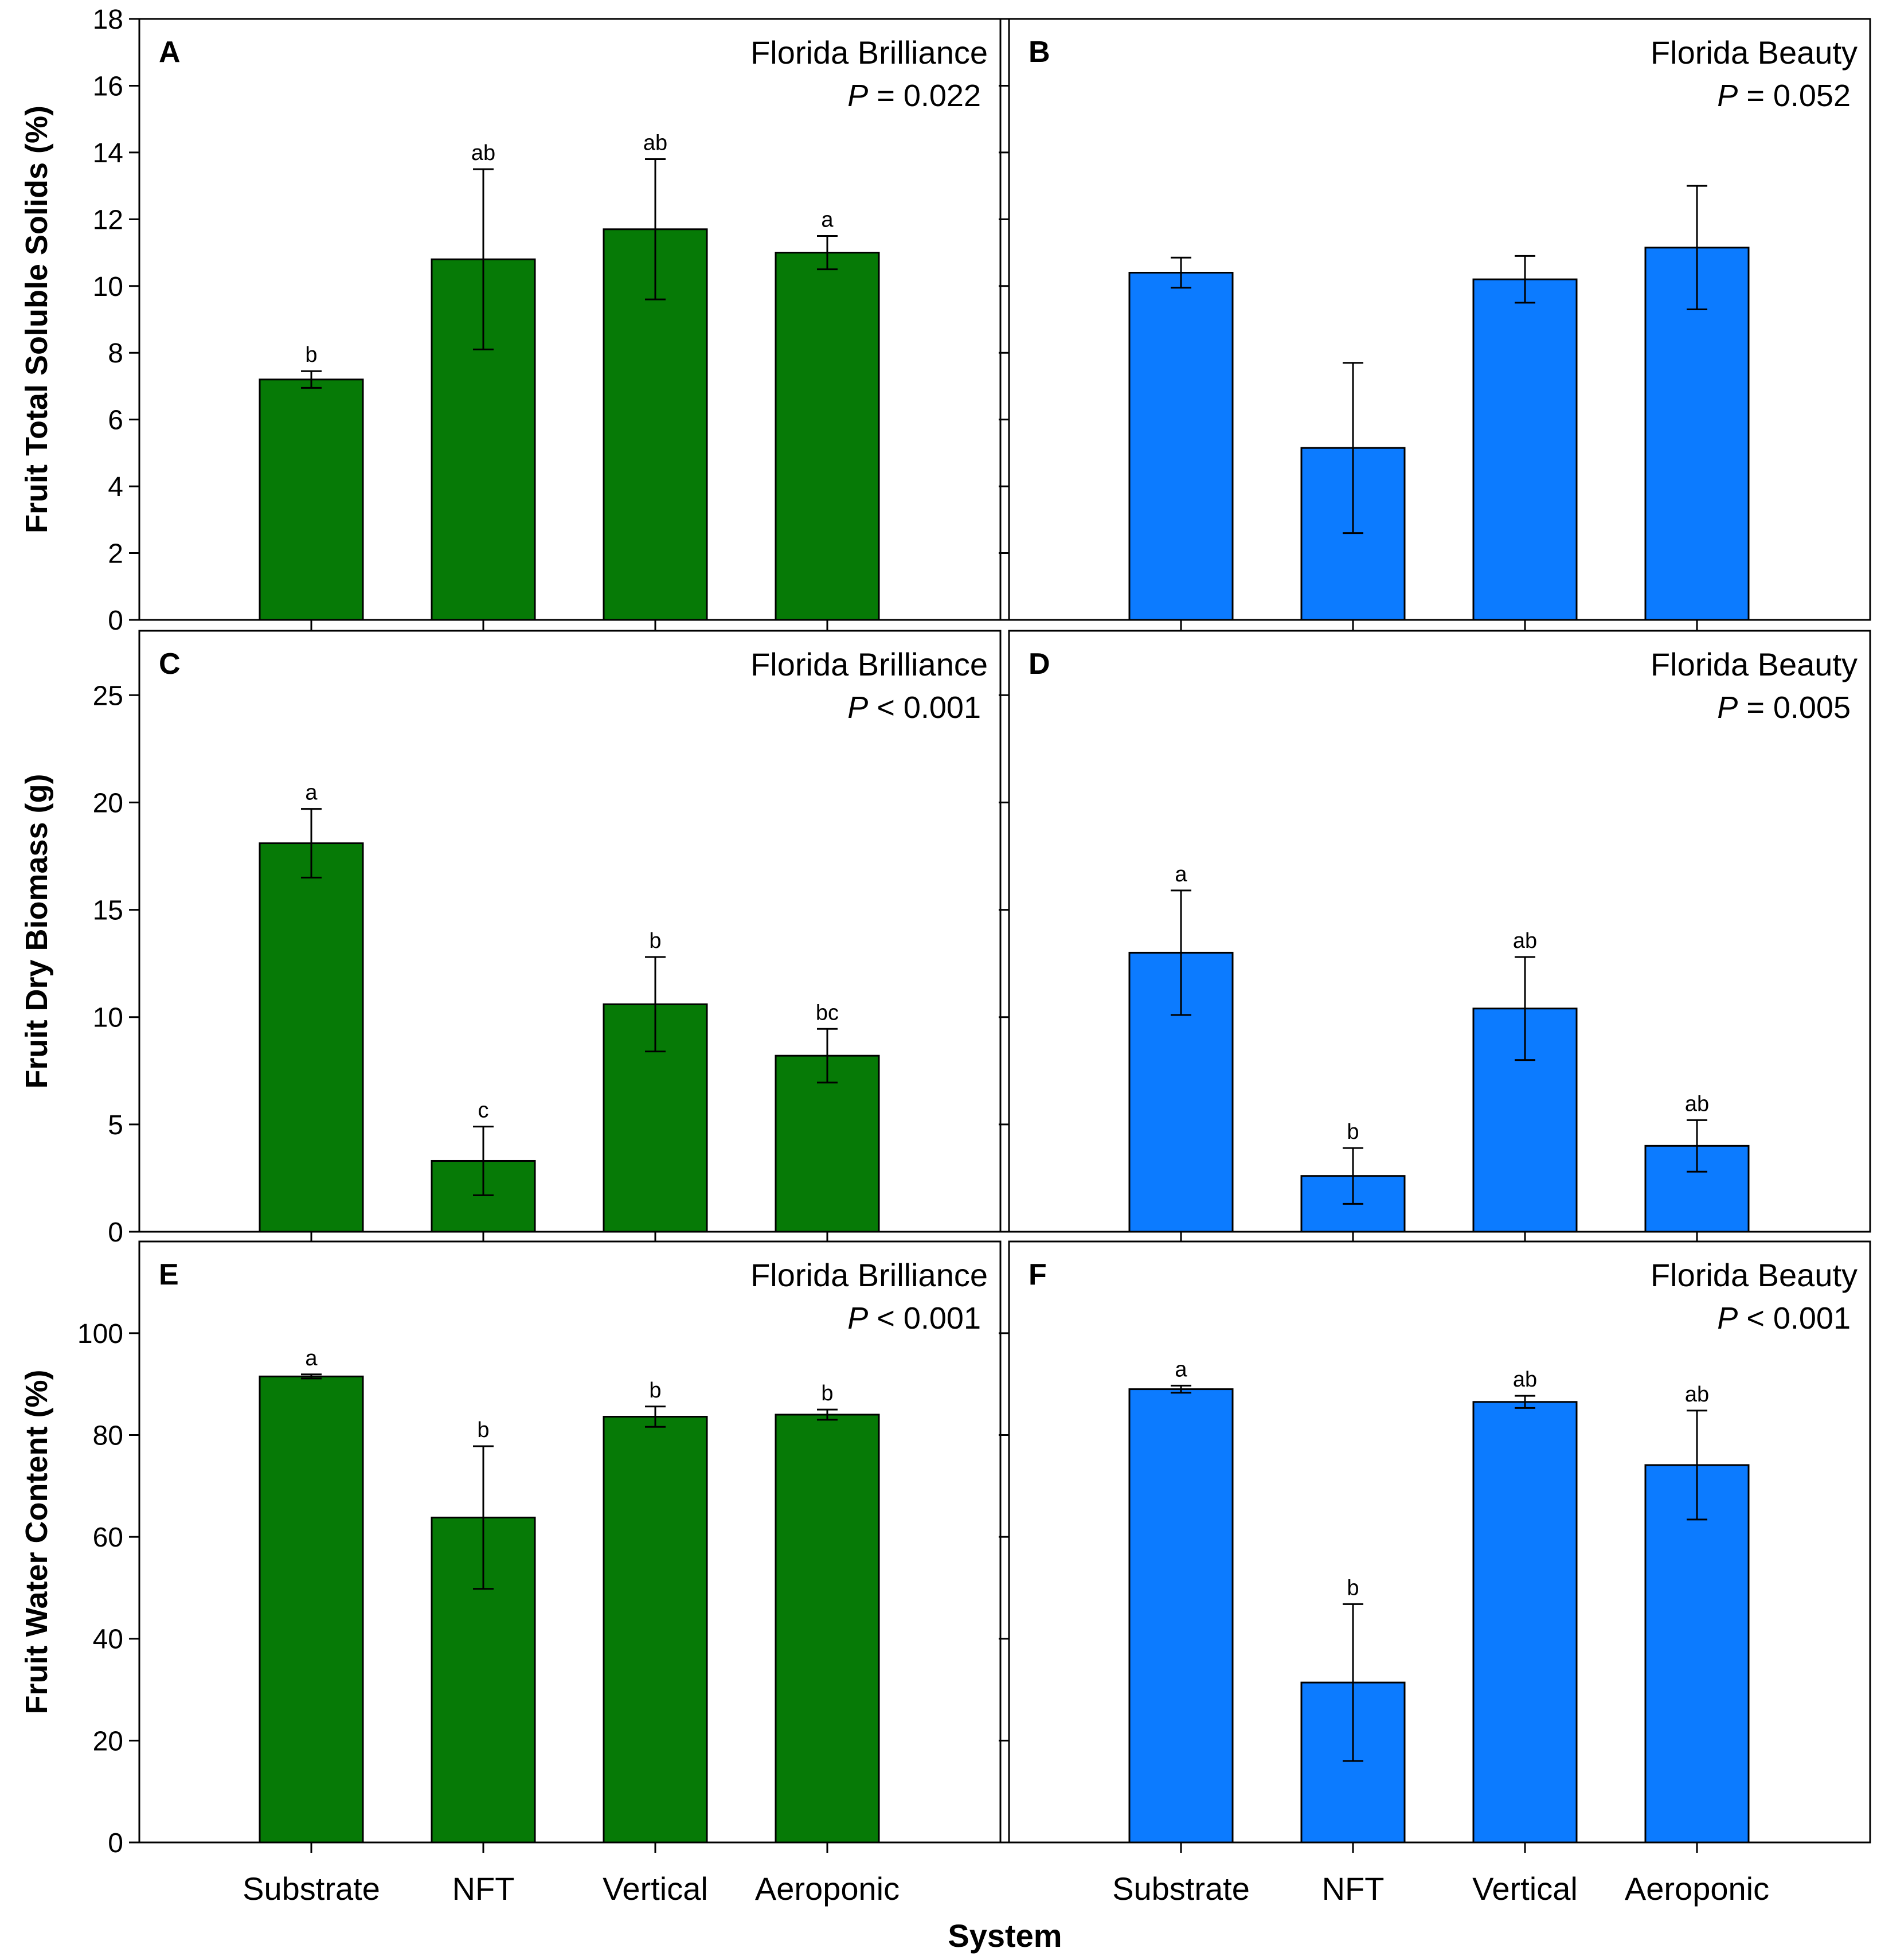 This screenshot has height=1960, width=1877. Describe the element at coordinates (36, 931) in the screenshot. I see `y-axis-label: Fruit Dry Biomass (g)` at that location.